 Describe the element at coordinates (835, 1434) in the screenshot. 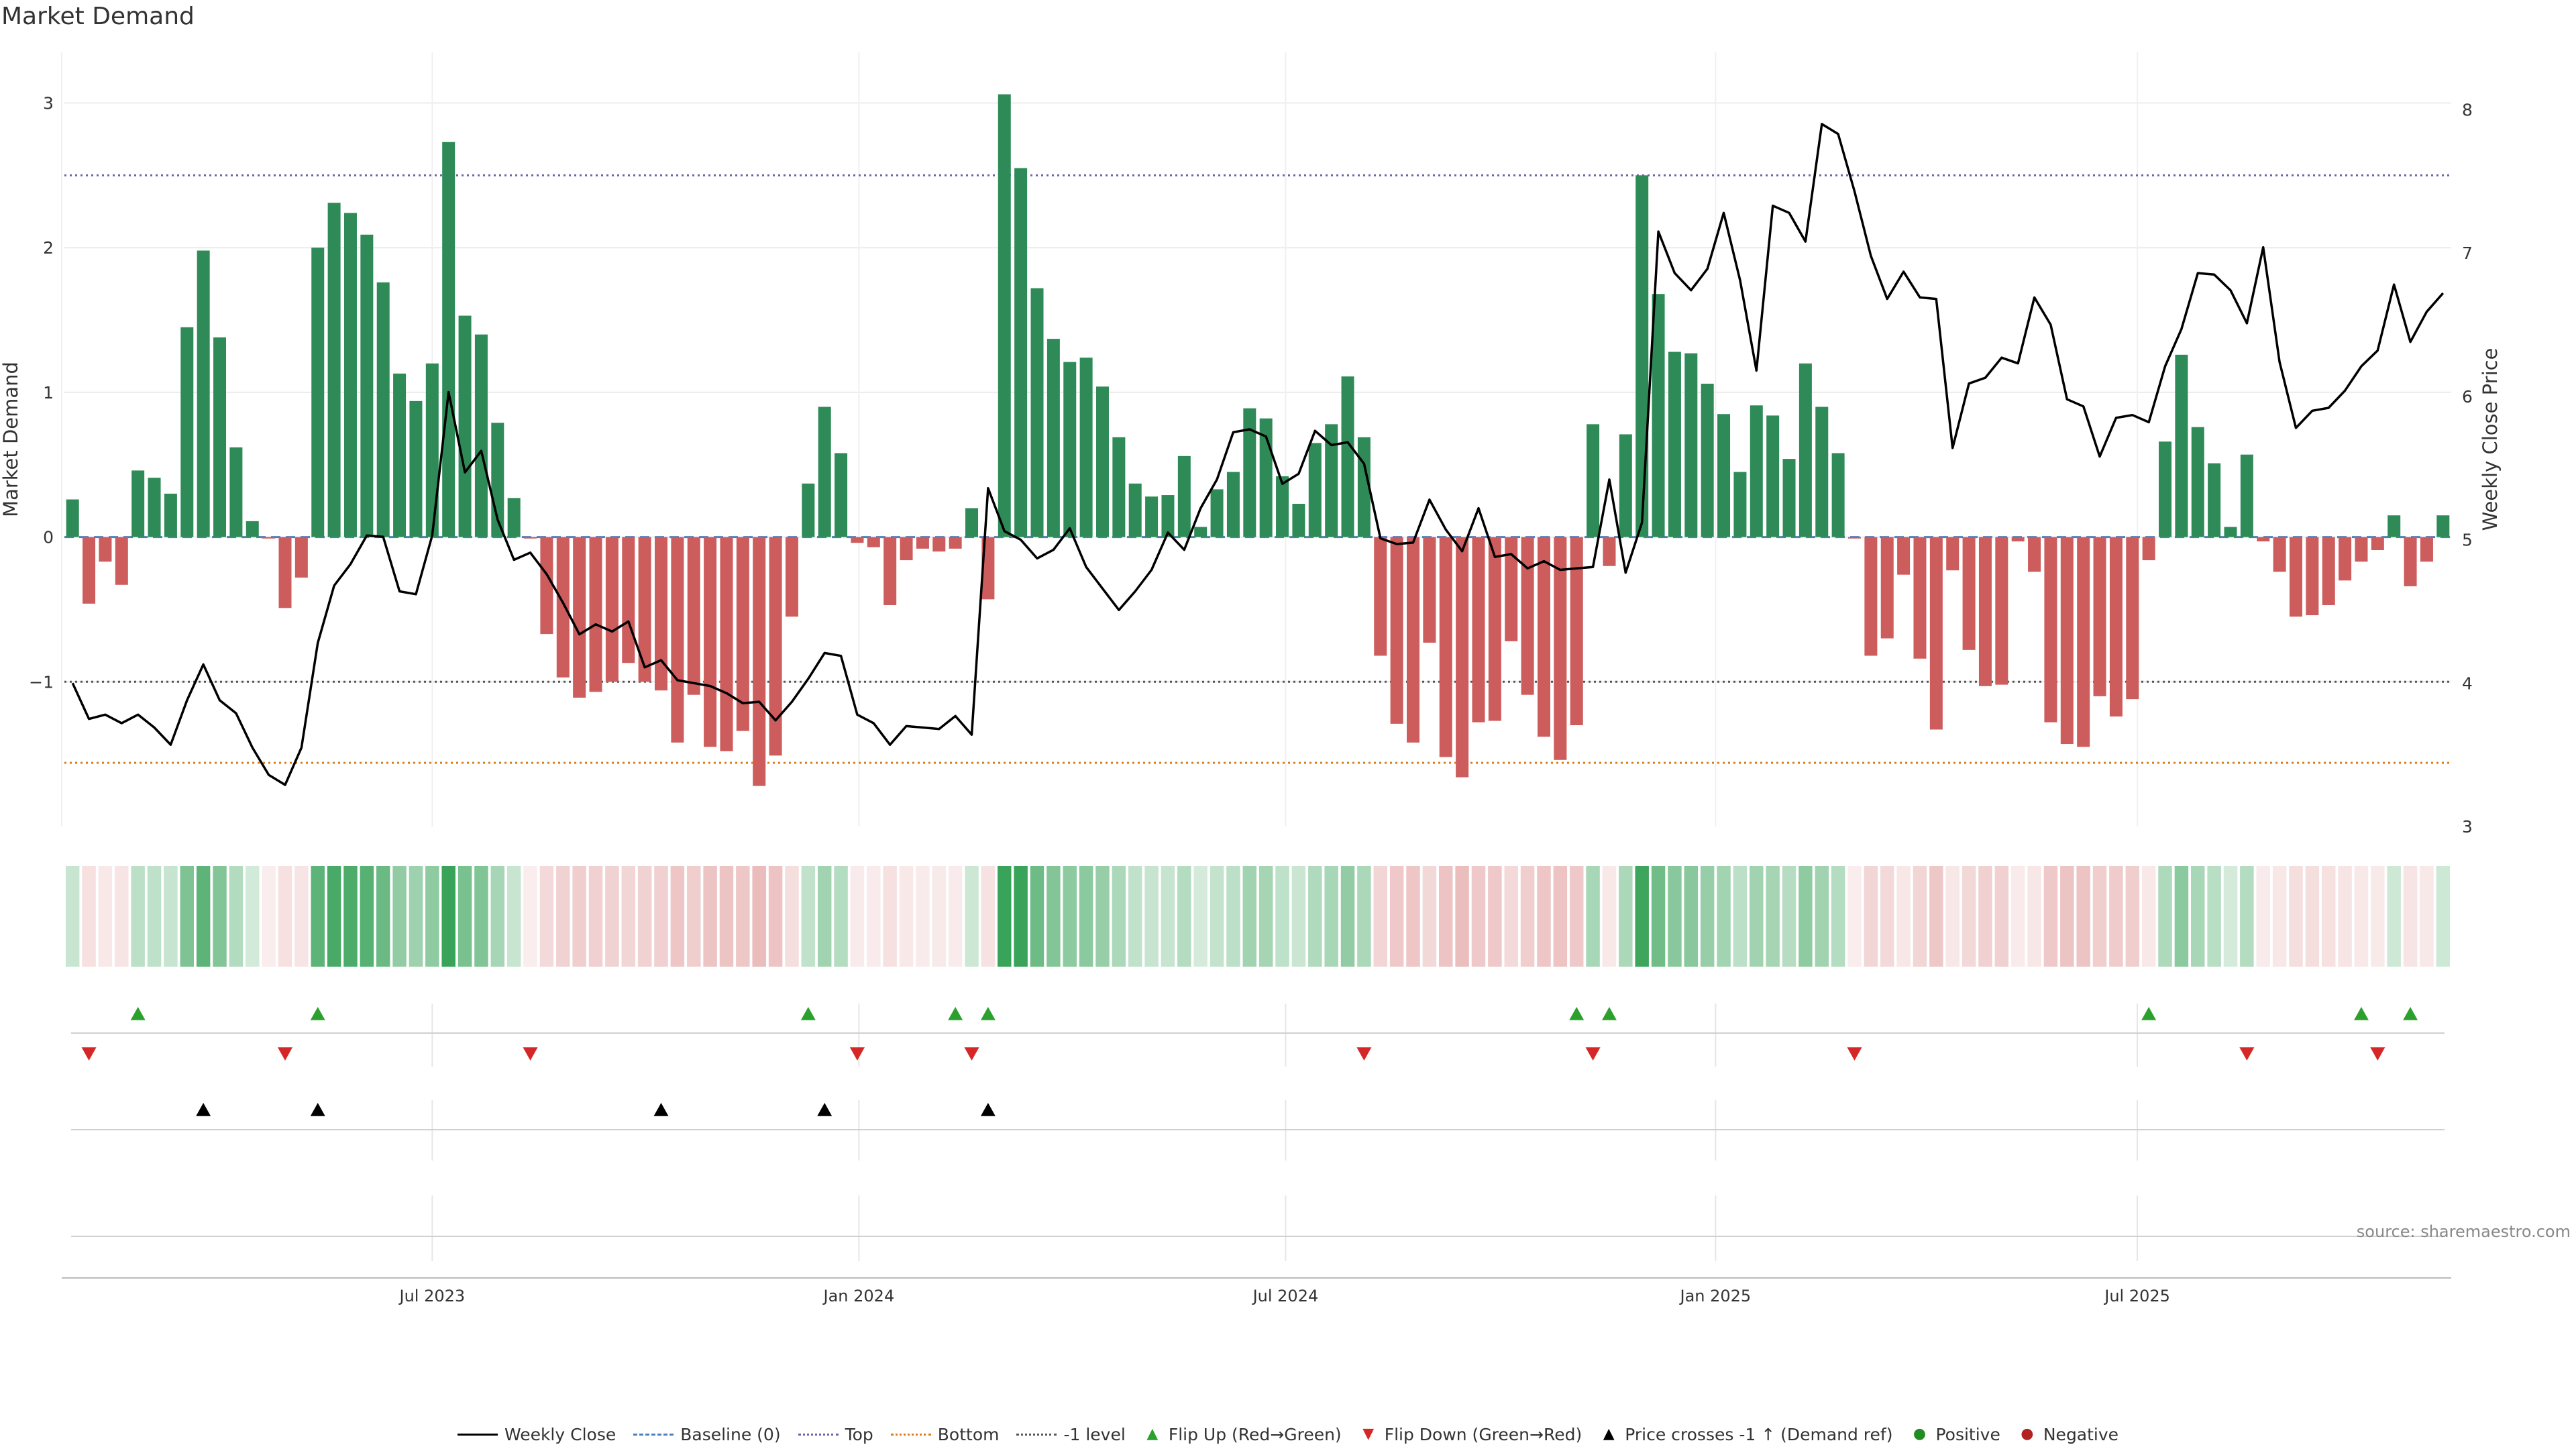

I see `legend-item-top: Top` at that location.